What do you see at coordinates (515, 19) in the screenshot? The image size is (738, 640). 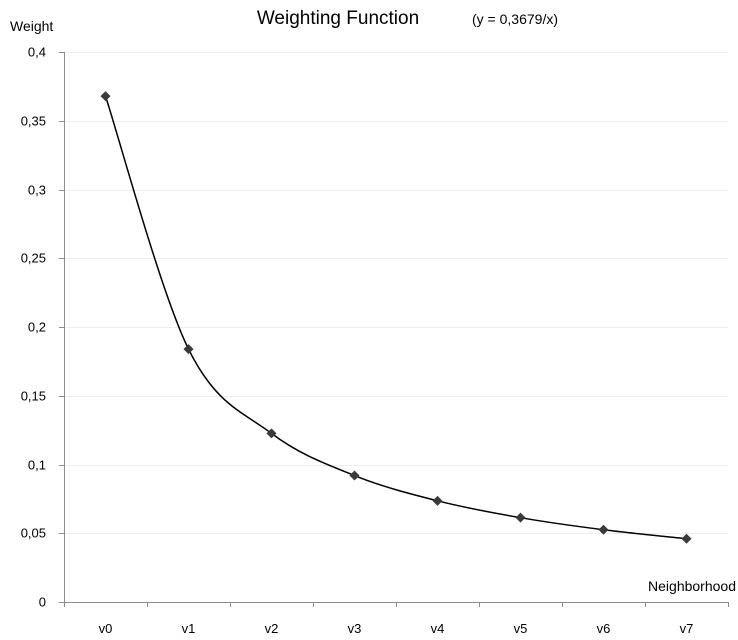 I see `chart-equation: (y = 0,3679/x)` at bounding box center [515, 19].